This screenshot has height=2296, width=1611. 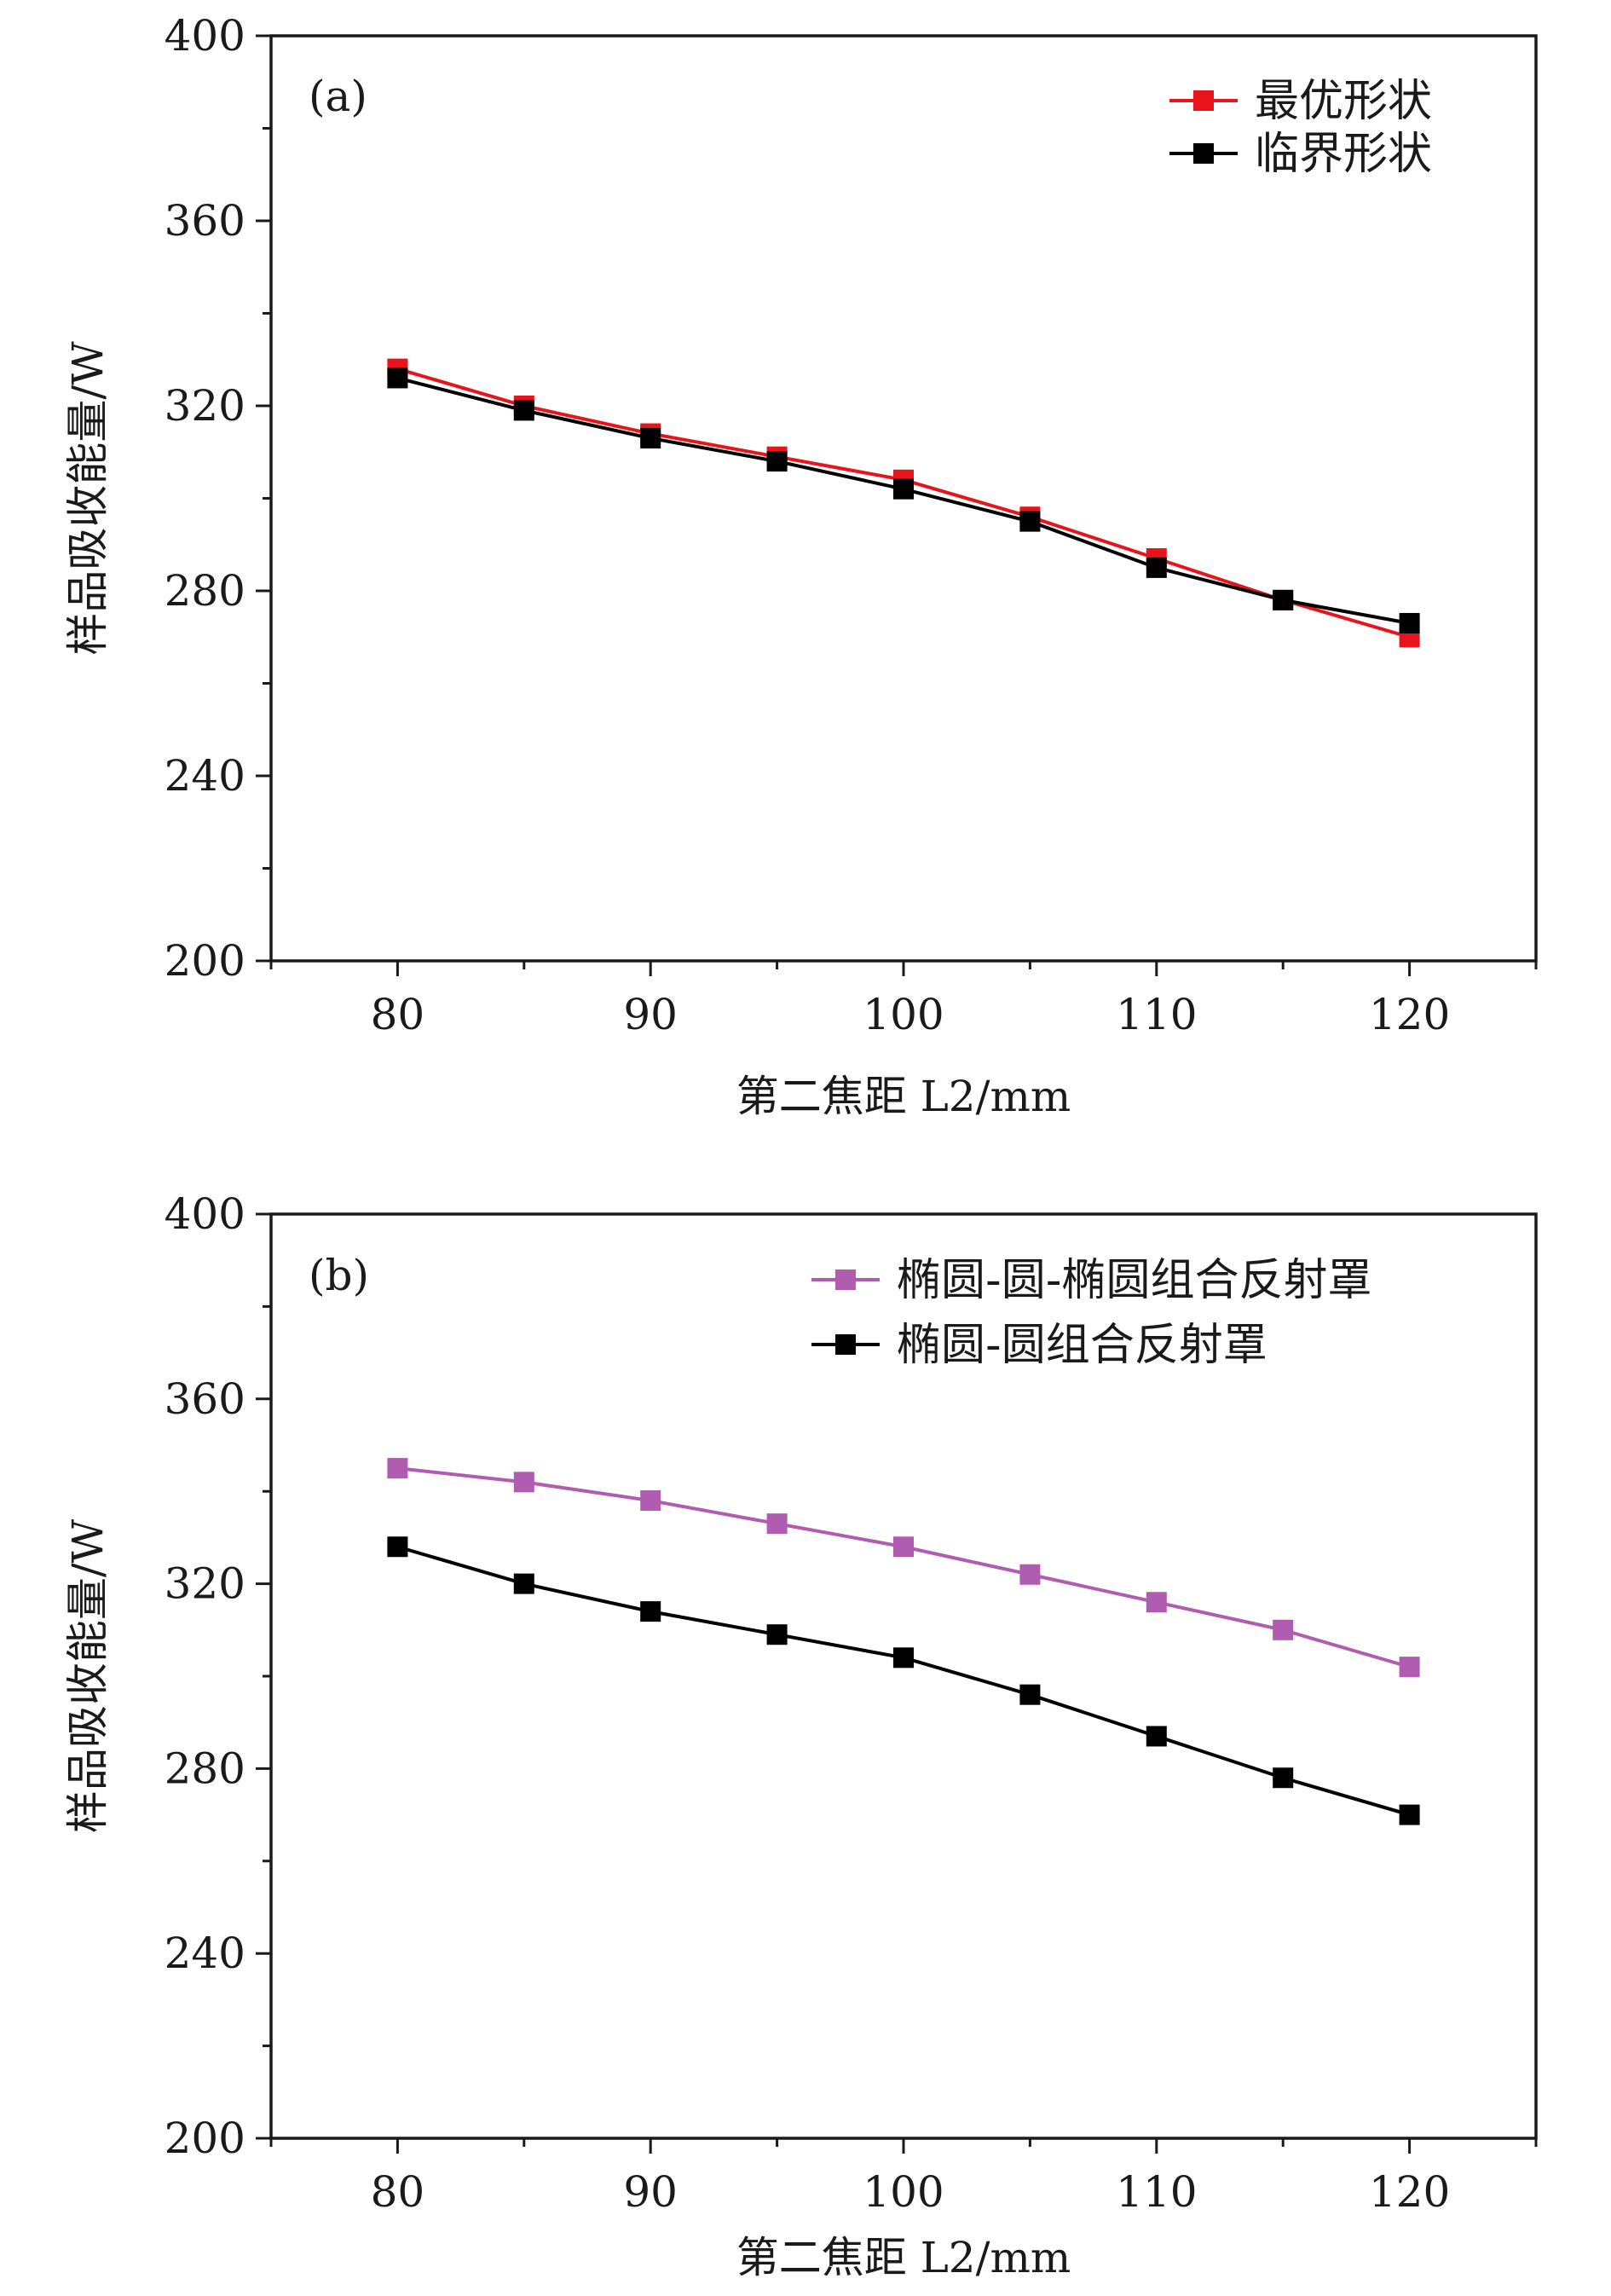 I want to click on legend-label: 最优形状, so click(x=1343, y=102).